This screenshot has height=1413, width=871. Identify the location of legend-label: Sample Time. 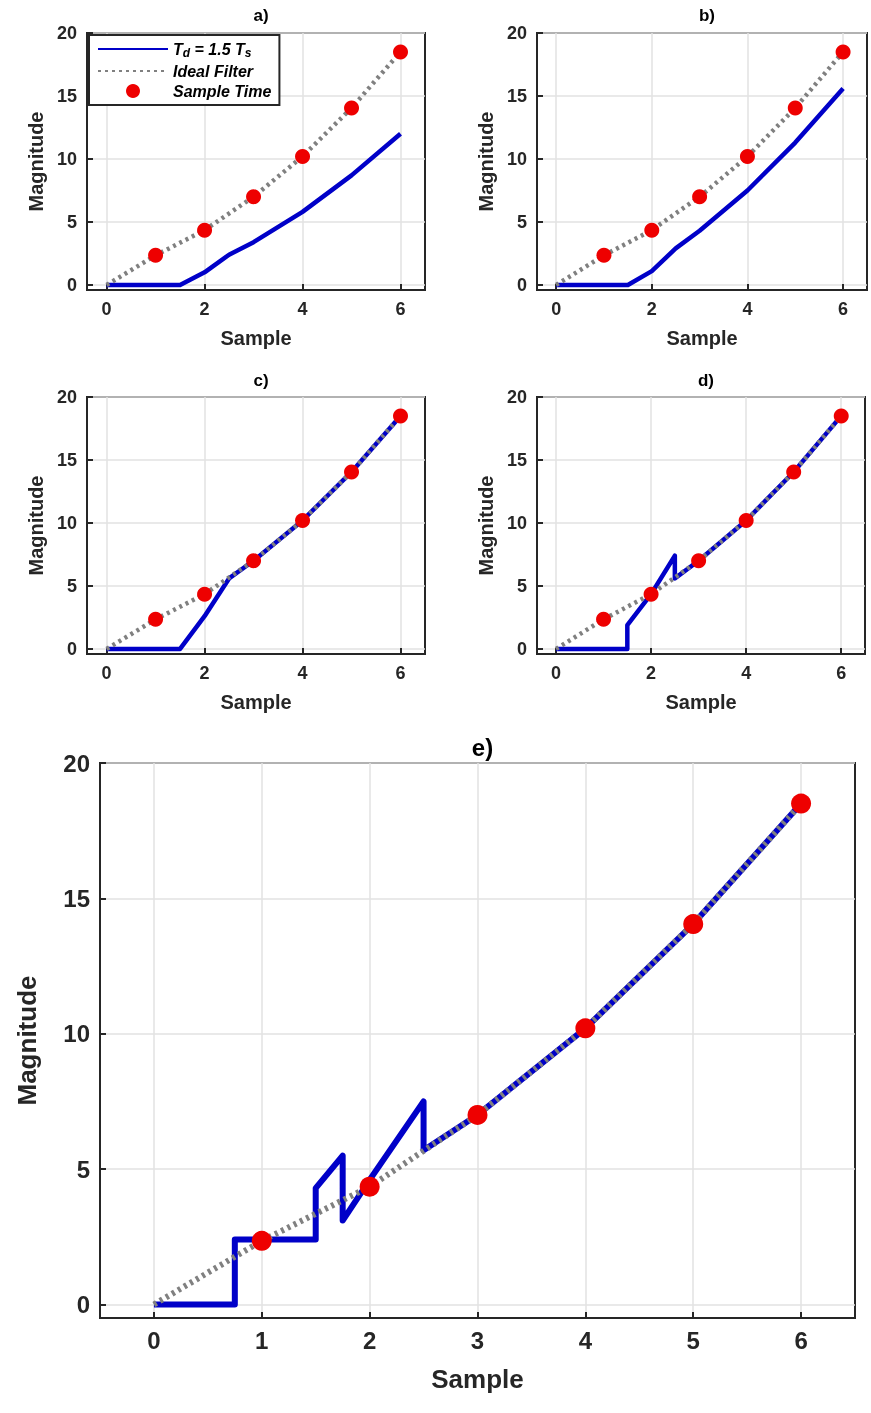
(222, 91).